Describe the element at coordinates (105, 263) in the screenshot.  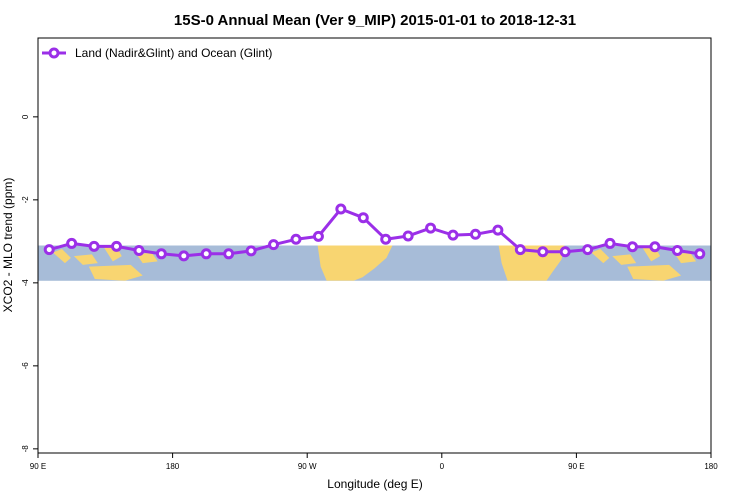
I see `map-land-maritime-continent` at that location.